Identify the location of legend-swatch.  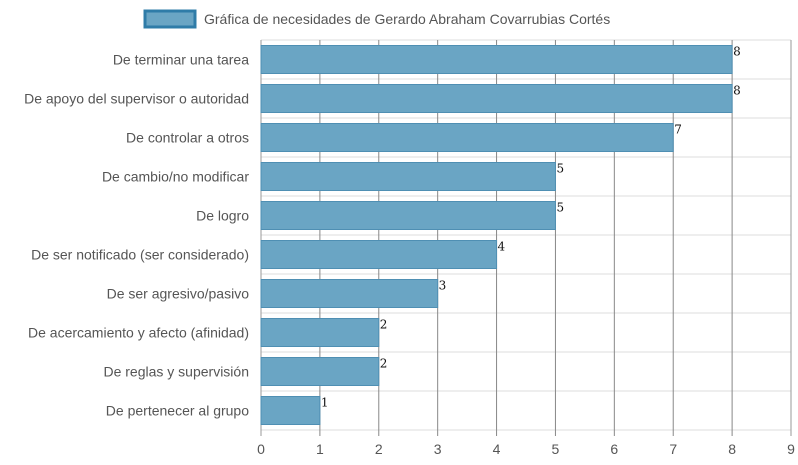
(170, 19).